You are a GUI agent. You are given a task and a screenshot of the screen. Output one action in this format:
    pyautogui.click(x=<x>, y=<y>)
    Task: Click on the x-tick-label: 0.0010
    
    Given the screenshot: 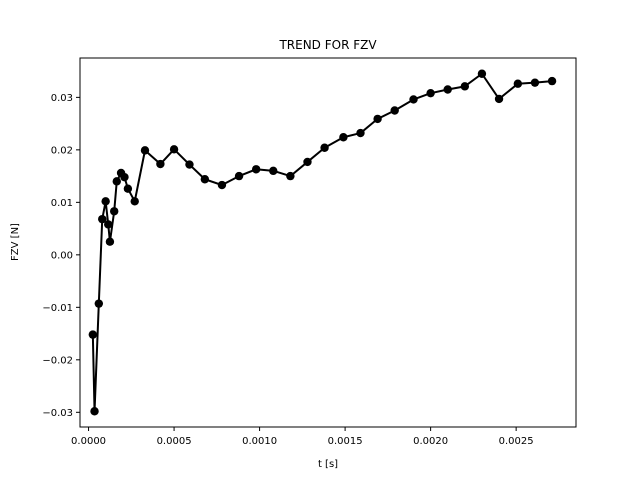 What is the action you would take?
    pyautogui.click(x=259, y=441)
    